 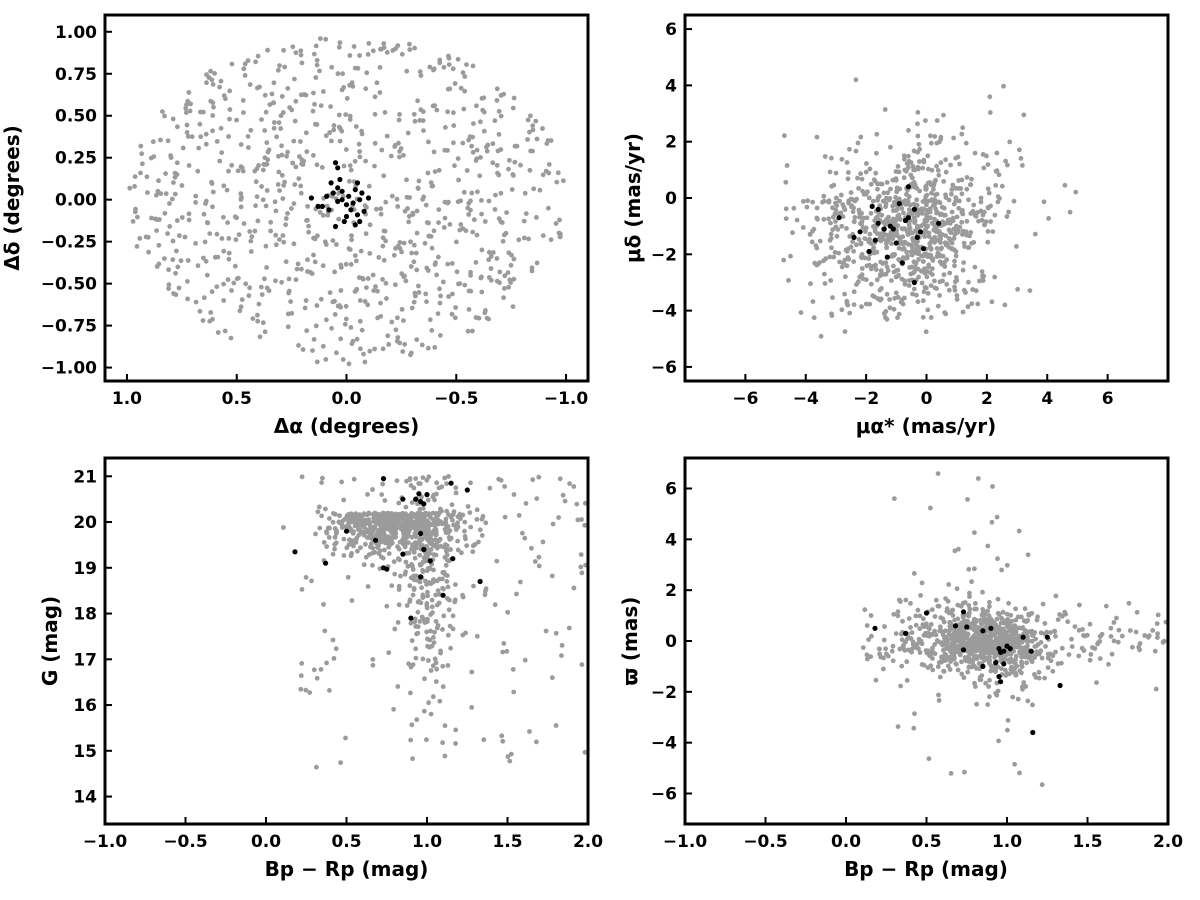 What do you see at coordinates (671, 30) in the screenshot?
I see `proper-motion-y-tick-label: 6` at bounding box center [671, 30].